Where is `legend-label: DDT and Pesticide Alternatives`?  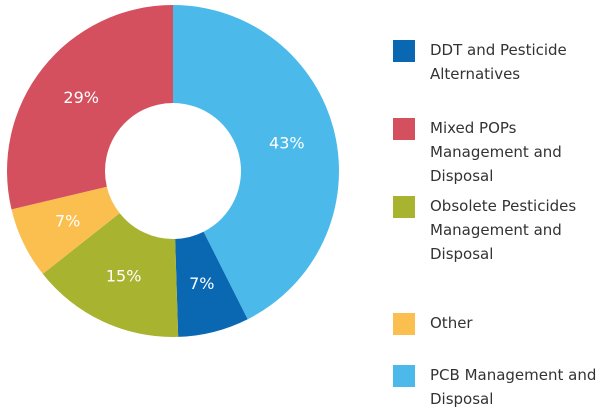
legend-label: DDT and Pesticide Alternatives is located at coordinates (498, 62).